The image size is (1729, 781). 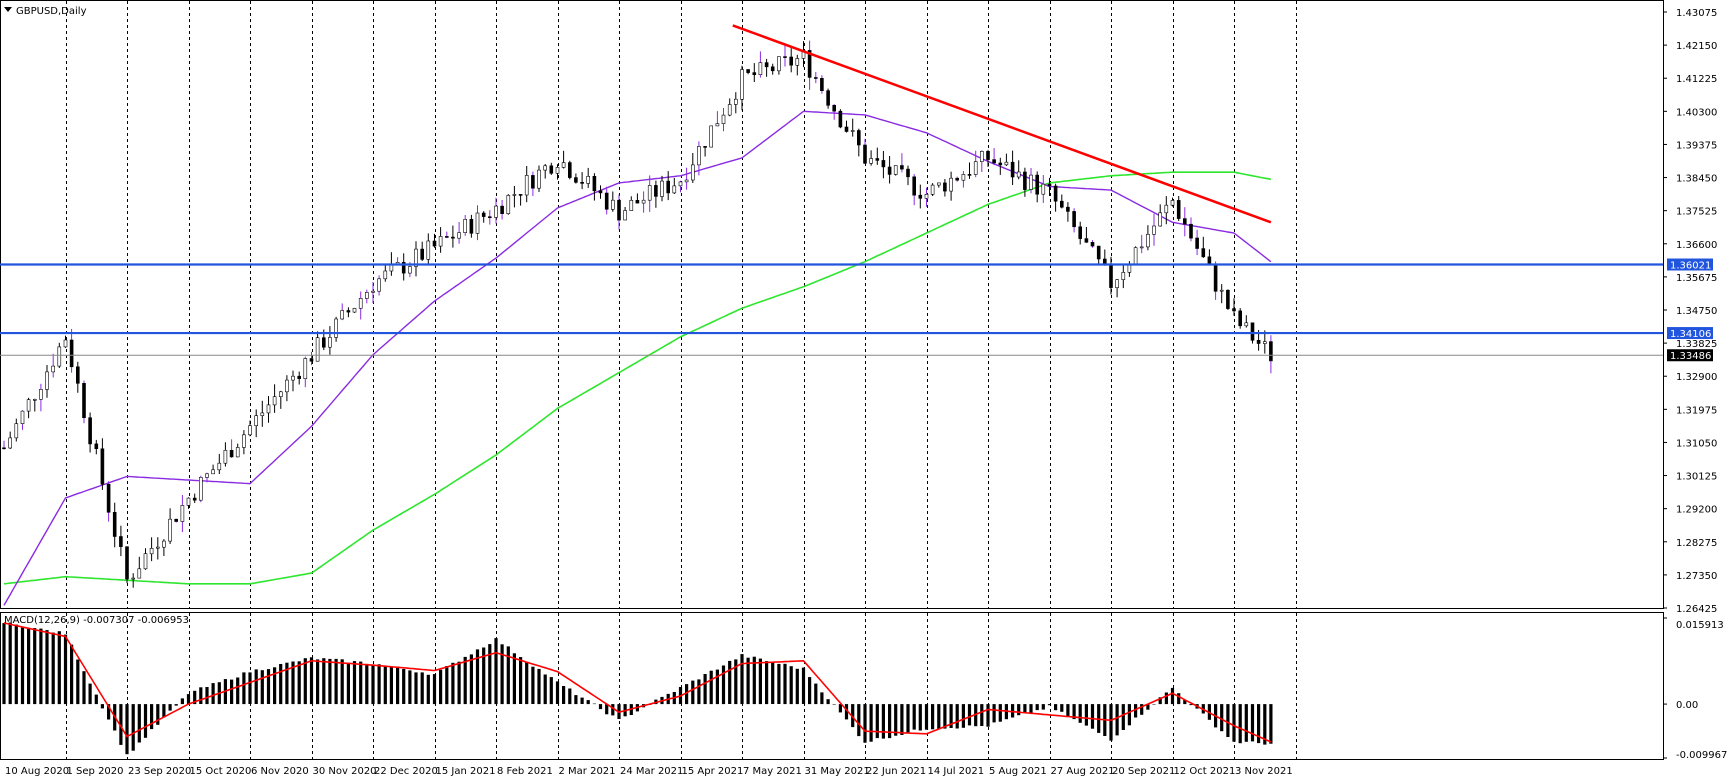 What do you see at coordinates (587, 771) in the screenshot?
I see `date-label: 2 Mar 2021` at bounding box center [587, 771].